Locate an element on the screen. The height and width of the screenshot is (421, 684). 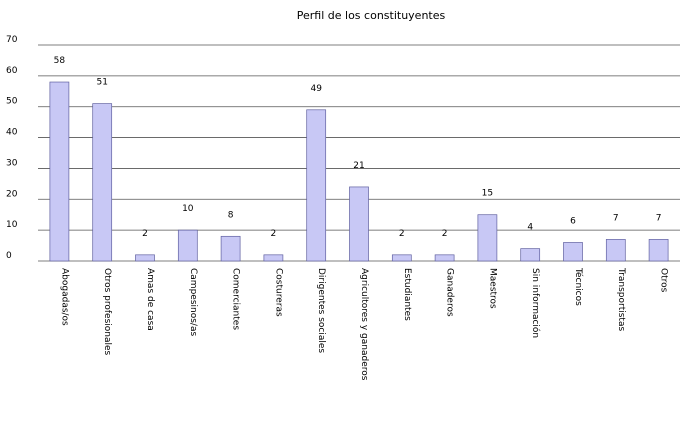
y-axis-ticks: 0 10 20 30 40 50 60 70 is located at coordinates (12, 148).